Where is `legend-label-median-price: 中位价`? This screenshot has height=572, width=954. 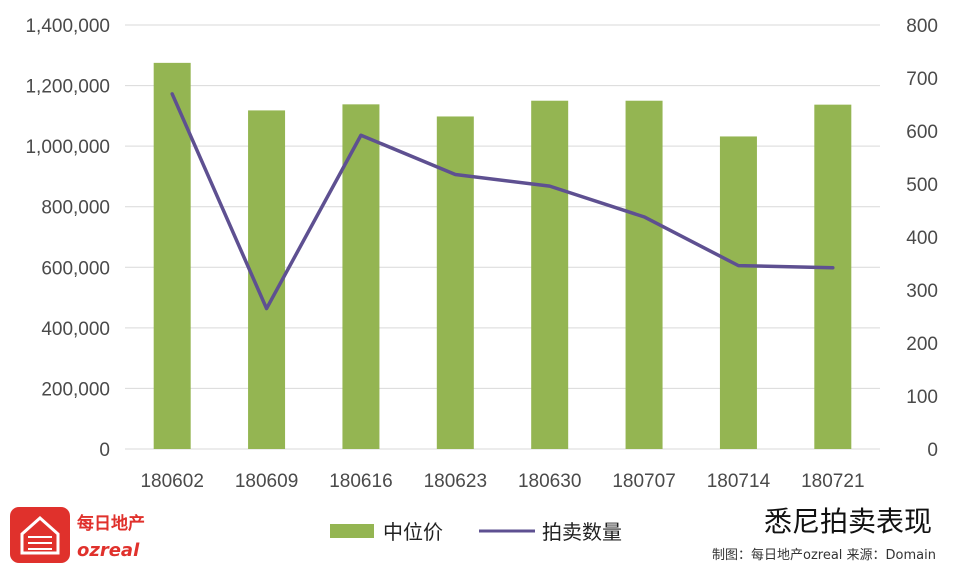 legend-label-median-price: 中位价 is located at coordinates (413, 532).